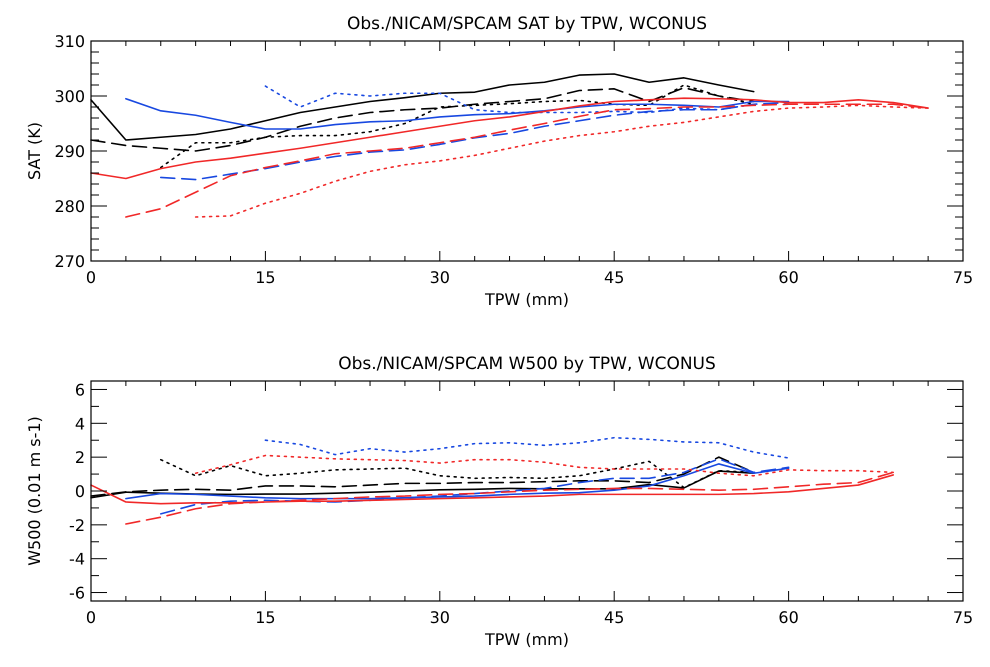 This screenshot has height=667, width=990. What do you see at coordinates (69, 41) in the screenshot?
I see `y-tick-label: 310` at bounding box center [69, 41].